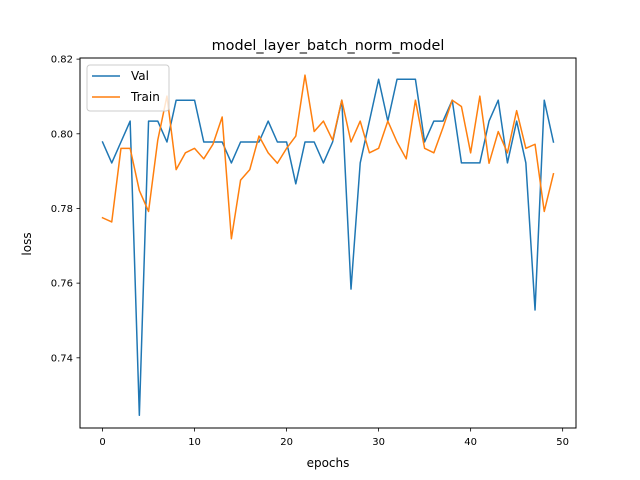  Describe the element at coordinates (286, 442) in the screenshot. I see `x-tick-label: 20` at that location.